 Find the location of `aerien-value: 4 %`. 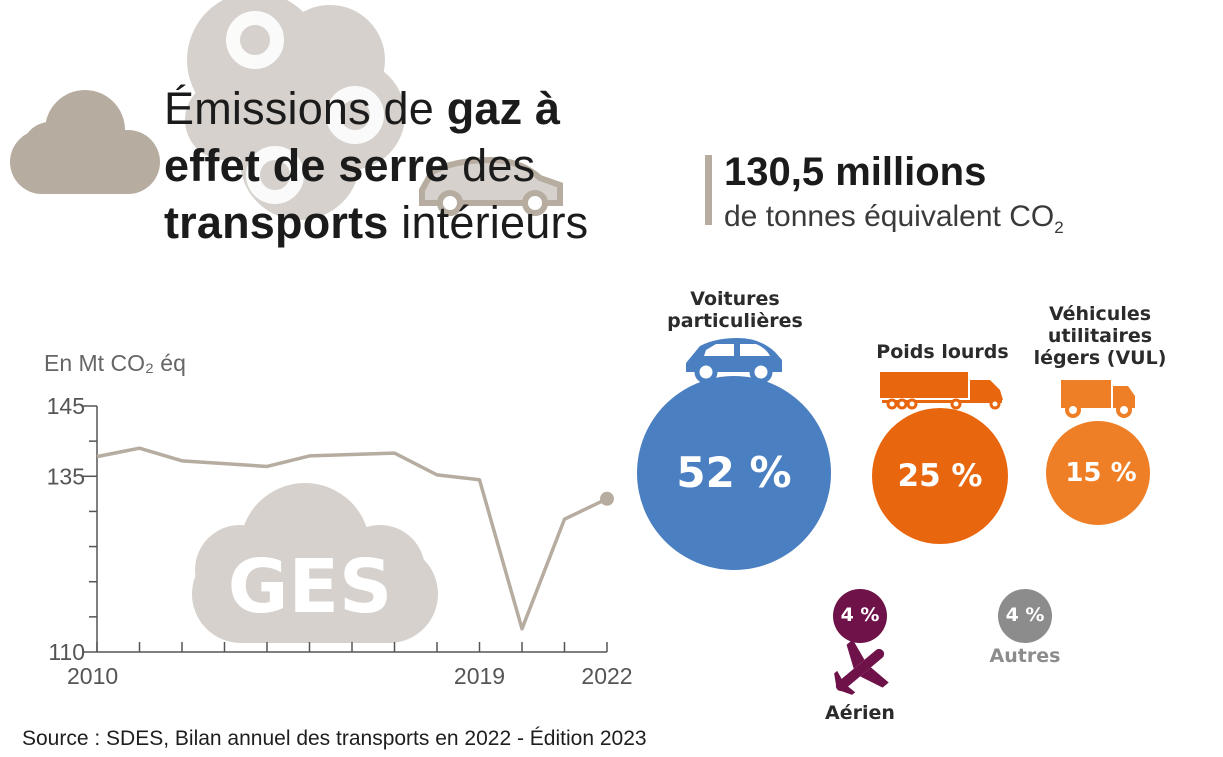

aerien-value: 4 % is located at coordinates (860, 615).